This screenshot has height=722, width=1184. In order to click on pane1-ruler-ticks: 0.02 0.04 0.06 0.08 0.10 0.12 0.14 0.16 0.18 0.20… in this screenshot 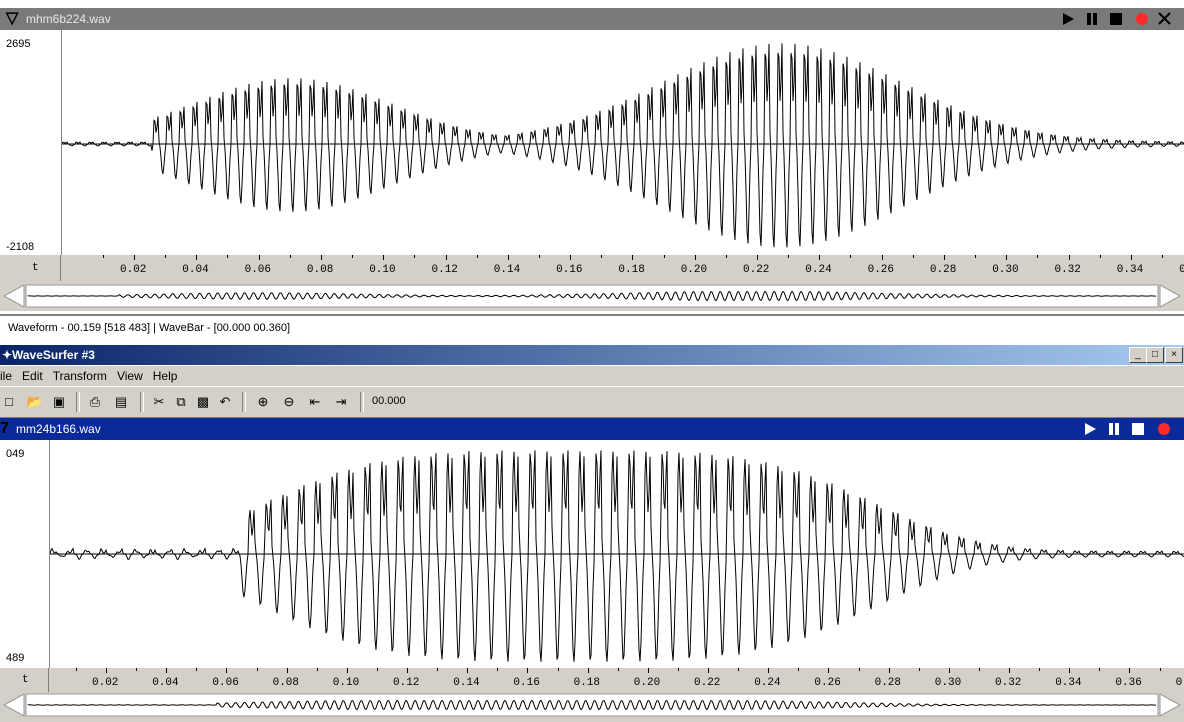, I will do `click(623, 268)`.